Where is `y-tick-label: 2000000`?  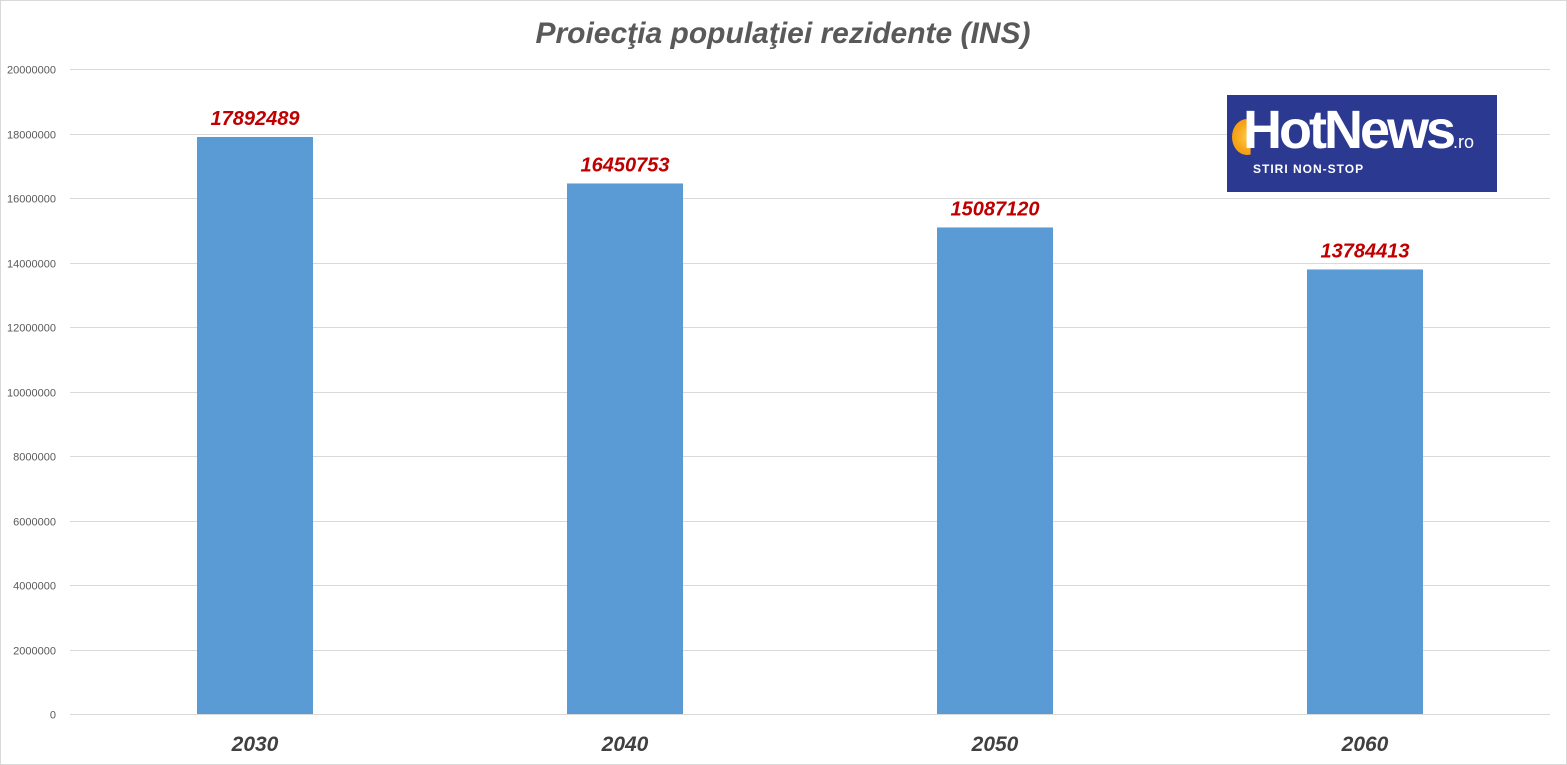
y-tick-label: 2000000 is located at coordinates (34, 652).